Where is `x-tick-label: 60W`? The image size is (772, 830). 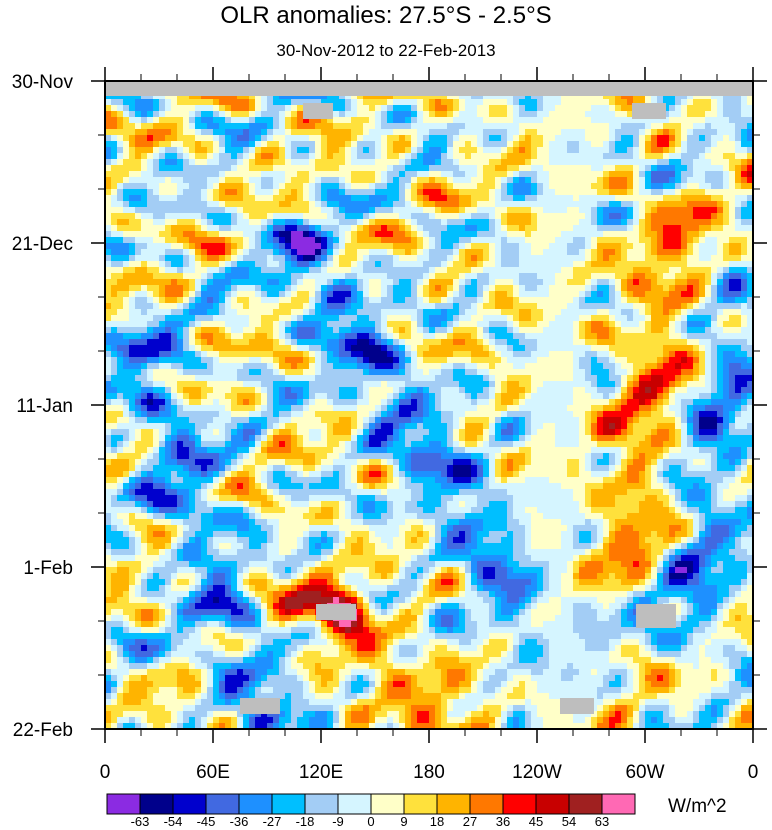 x-tick-label: 60W is located at coordinates (644, 772).